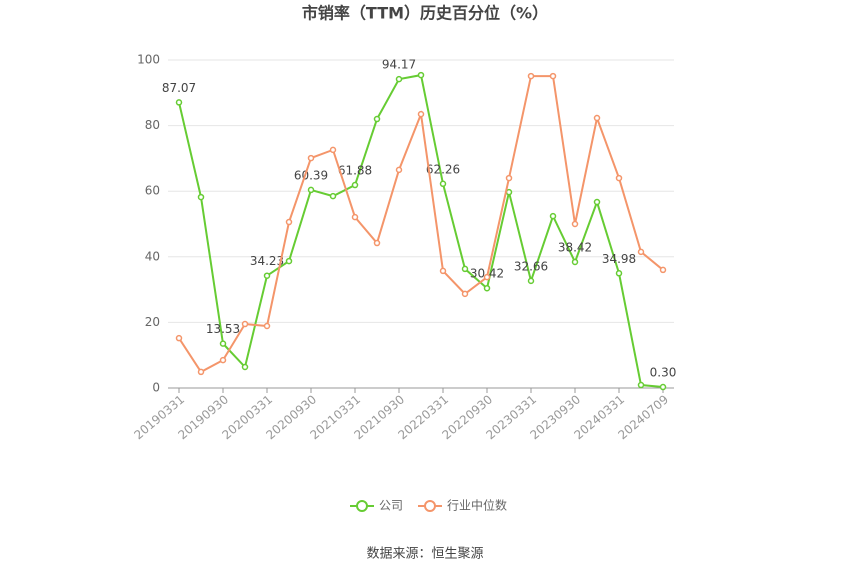  Describe the element at coordinates (443, 169) in the screenshot. I see `data-label: 62.26` at that location.